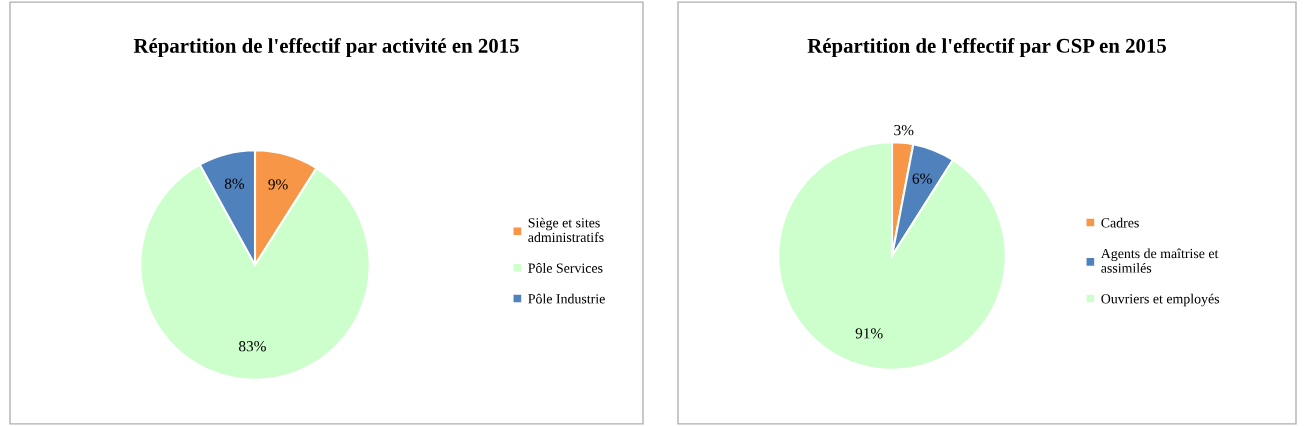 Image resolution: width=1305 pixels, height=426 pixels. I want to click on legend-label: Cadres, so click(1120, 222).